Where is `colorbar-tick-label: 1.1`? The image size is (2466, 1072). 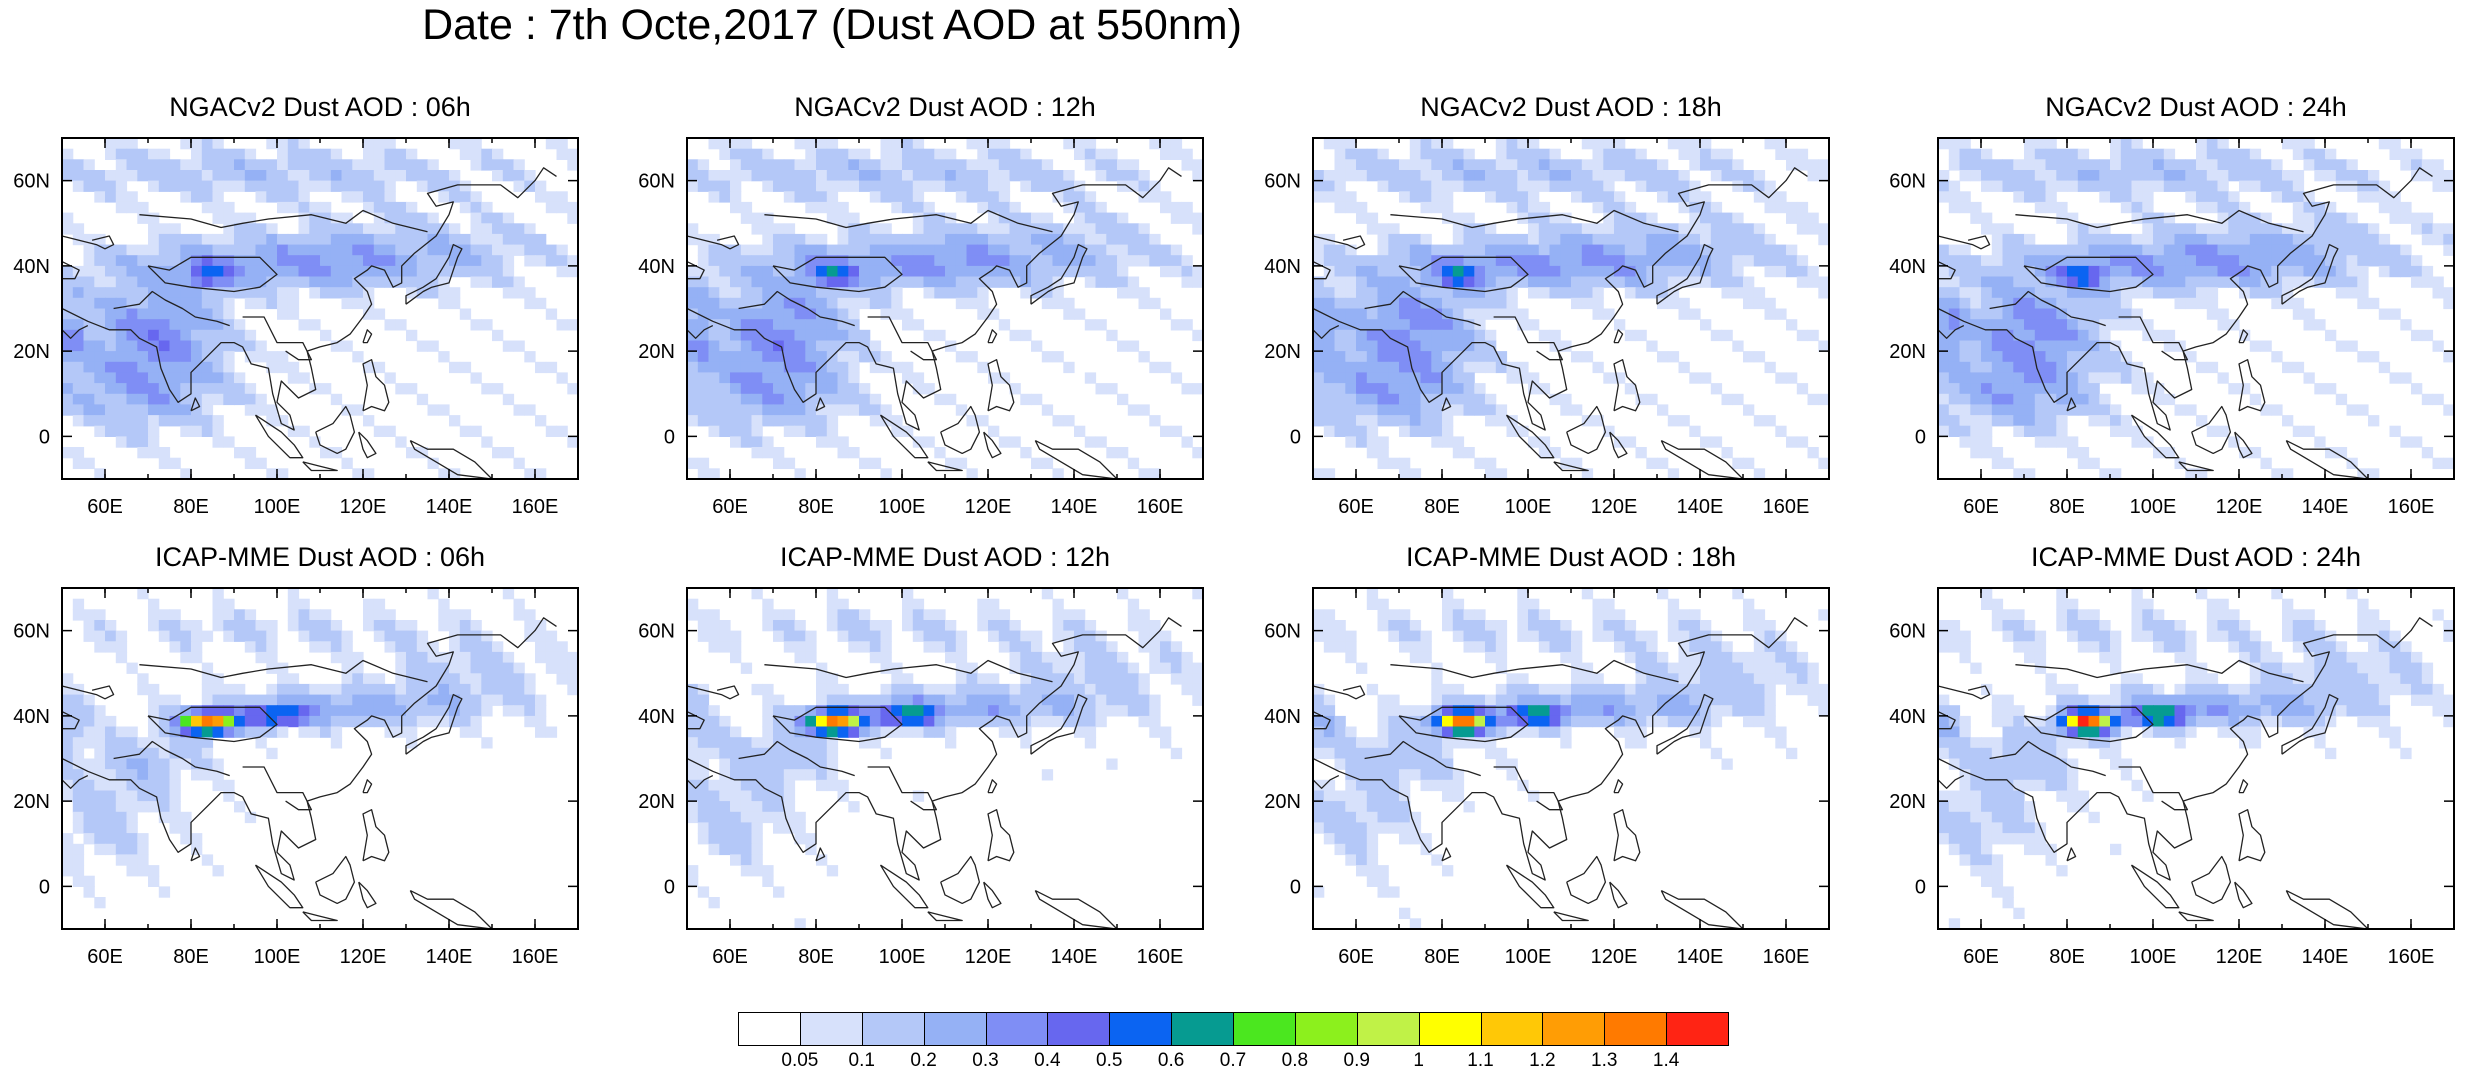
colorbar-tick-label: 1.1 is located at coordinates (1481, 1061).